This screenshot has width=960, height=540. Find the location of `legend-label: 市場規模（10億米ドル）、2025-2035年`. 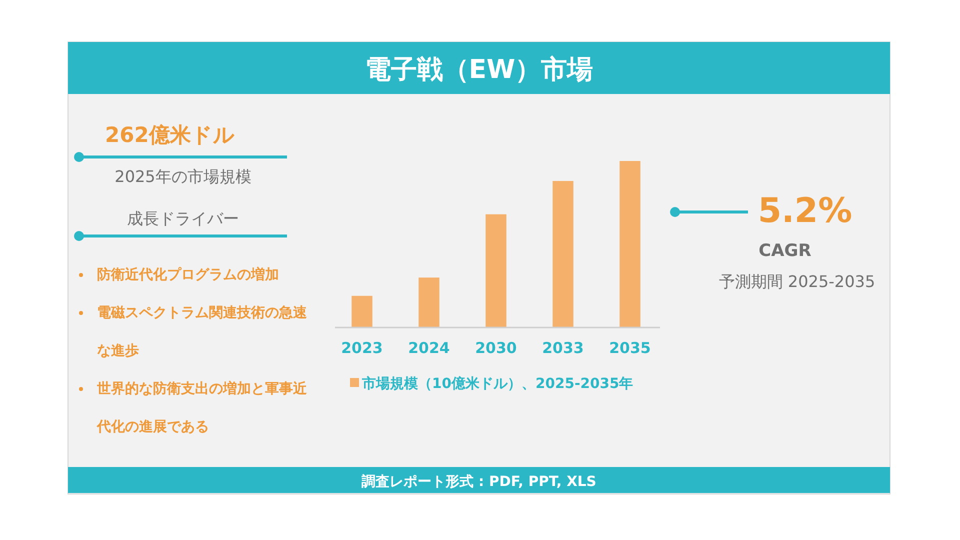

legend-label: 市場規模（10億米ドル）、2025-2035年 is located at coordinates (497, 383).